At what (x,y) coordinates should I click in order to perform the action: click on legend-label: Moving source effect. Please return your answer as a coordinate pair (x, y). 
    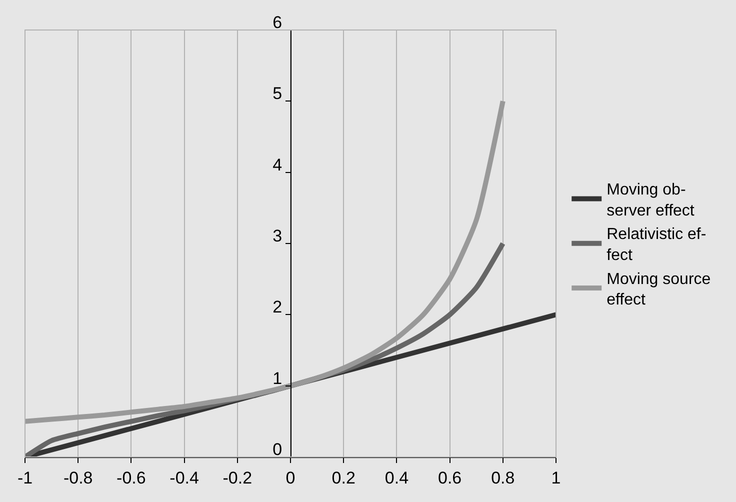
    Looking at the image, I should click on (658, 289).